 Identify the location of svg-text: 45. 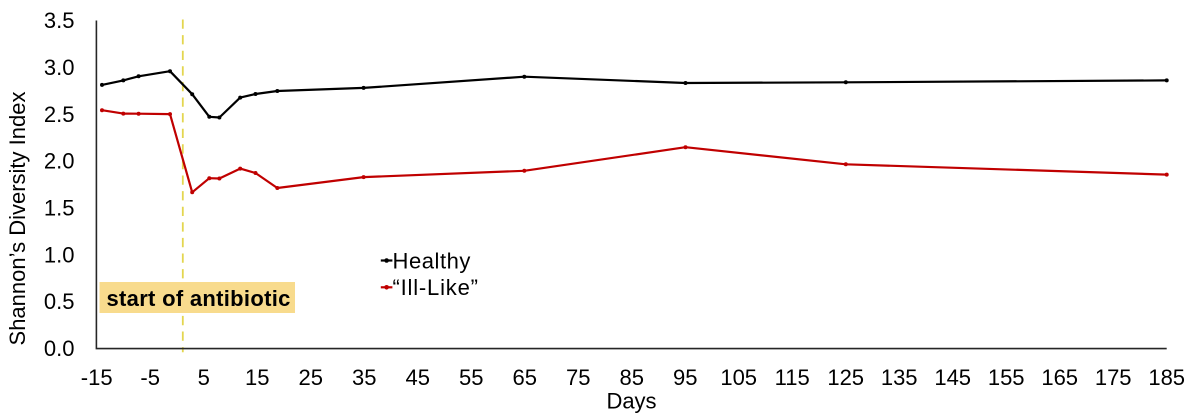
(417, 377).